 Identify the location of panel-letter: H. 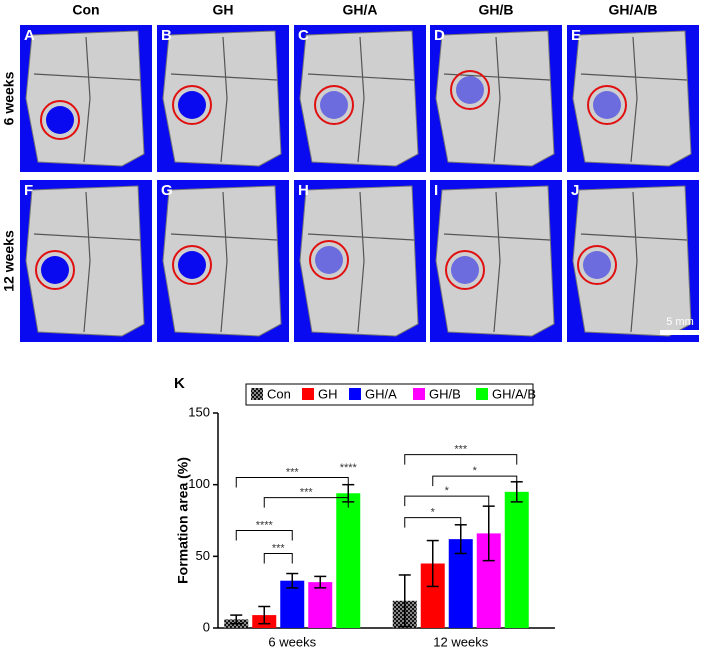
(303, 190).